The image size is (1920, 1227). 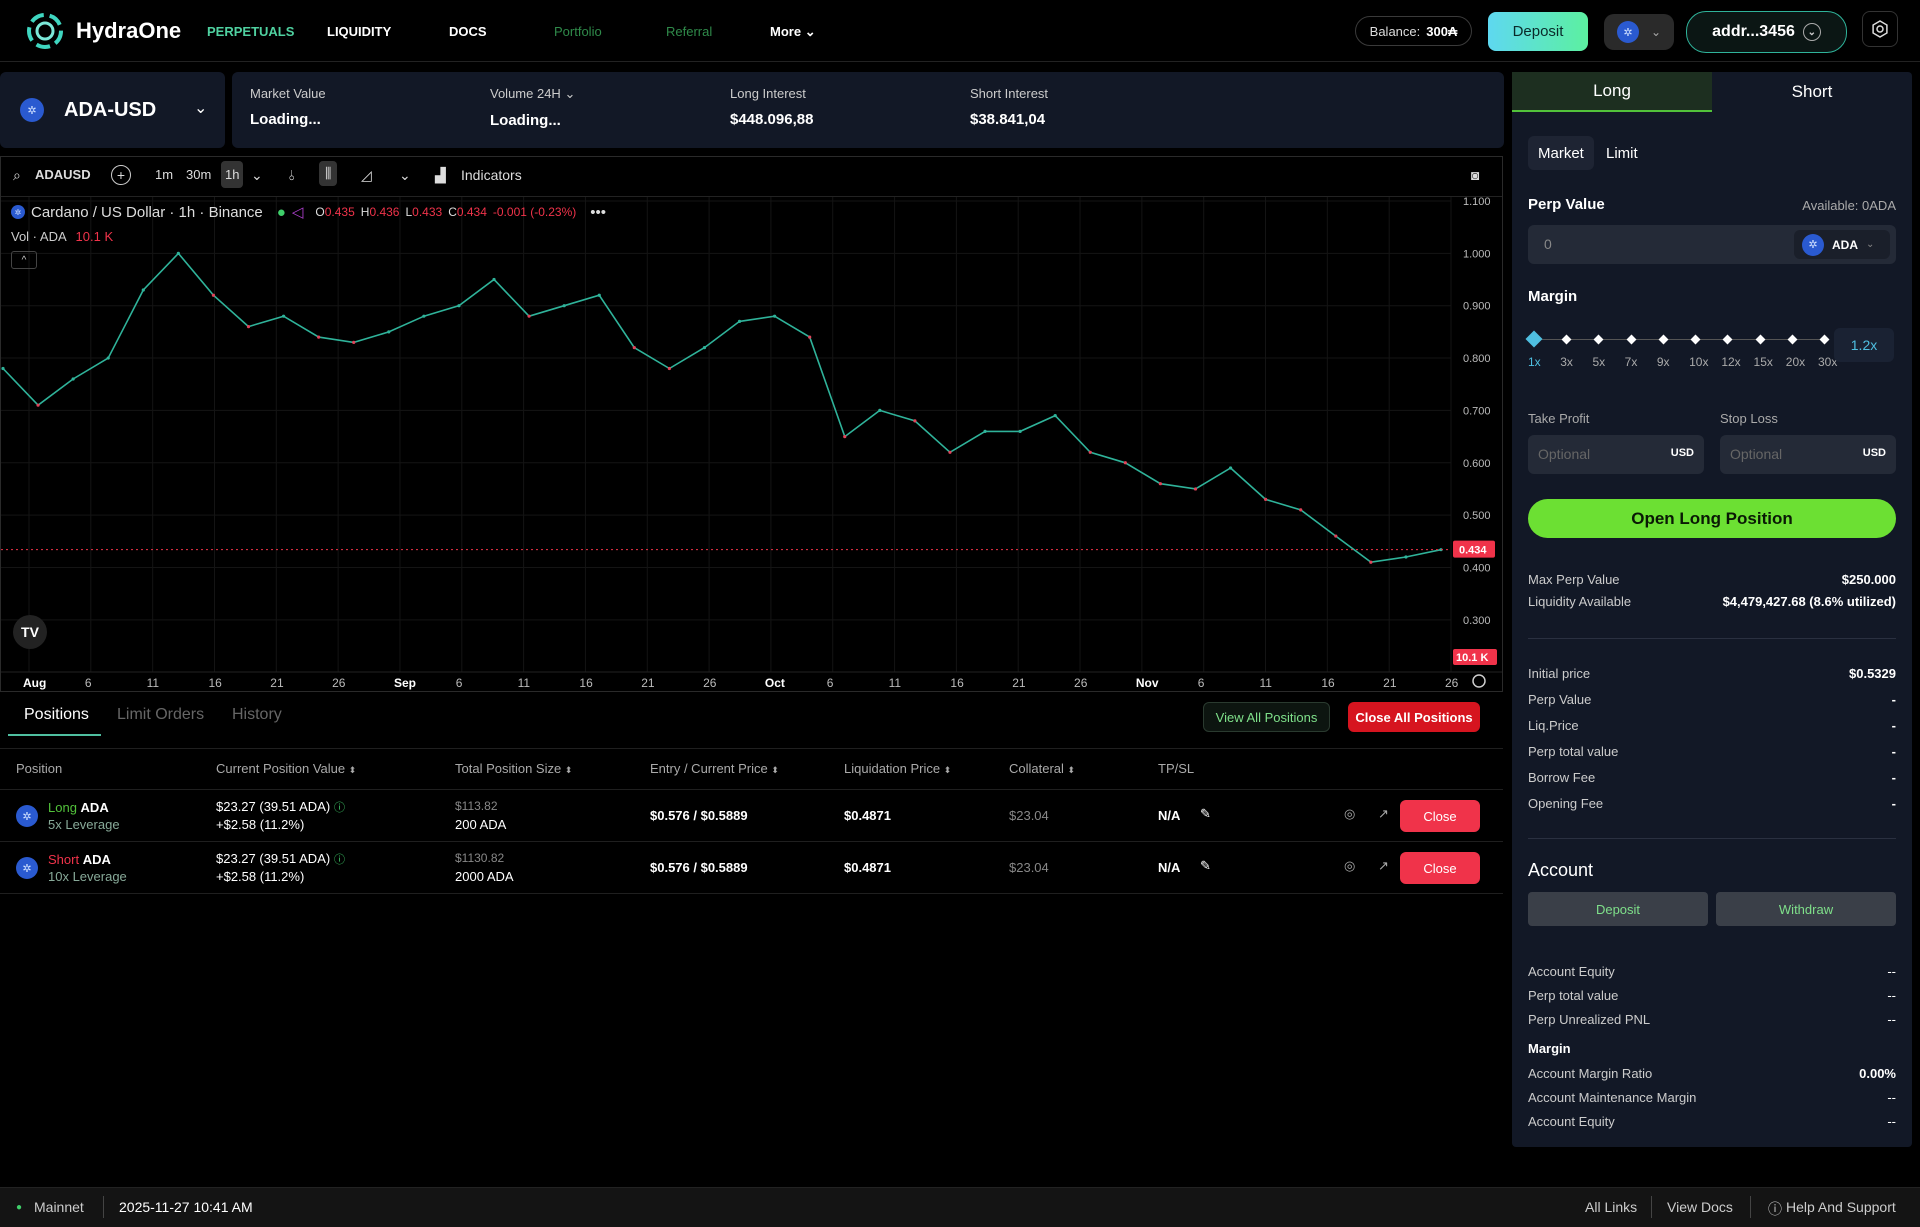 I want to click on indicators-icon: ▟, so click(x=440, y=175).